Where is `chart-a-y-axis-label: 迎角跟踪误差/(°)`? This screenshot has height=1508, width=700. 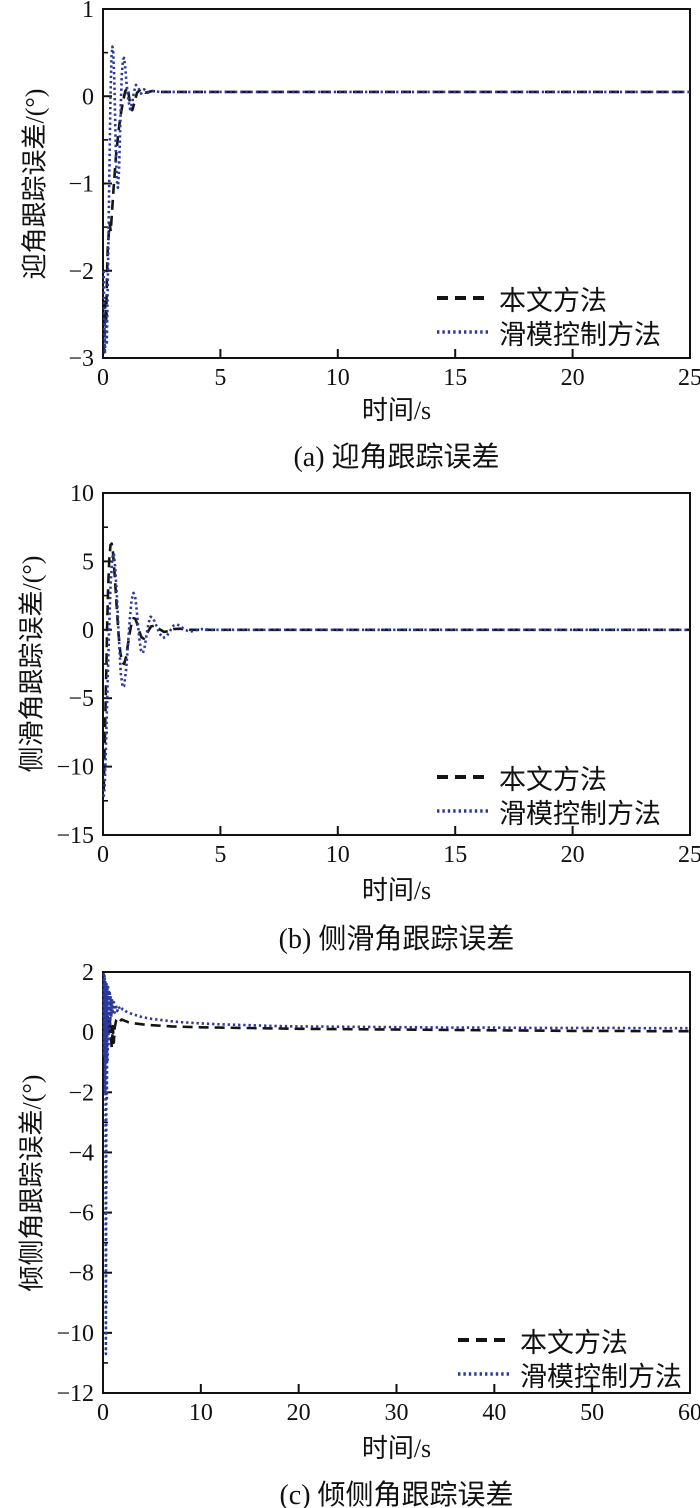 chart-a-y-axis-label: 迎角跟踪误差/(°) is located at coordinates (35, 184).